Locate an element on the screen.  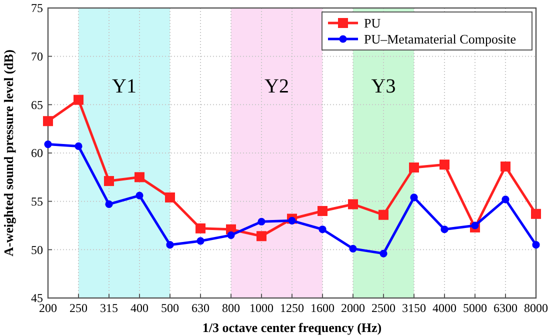
legend-label: PU–Metamaterial Composite is located at coordinates (440, 39).